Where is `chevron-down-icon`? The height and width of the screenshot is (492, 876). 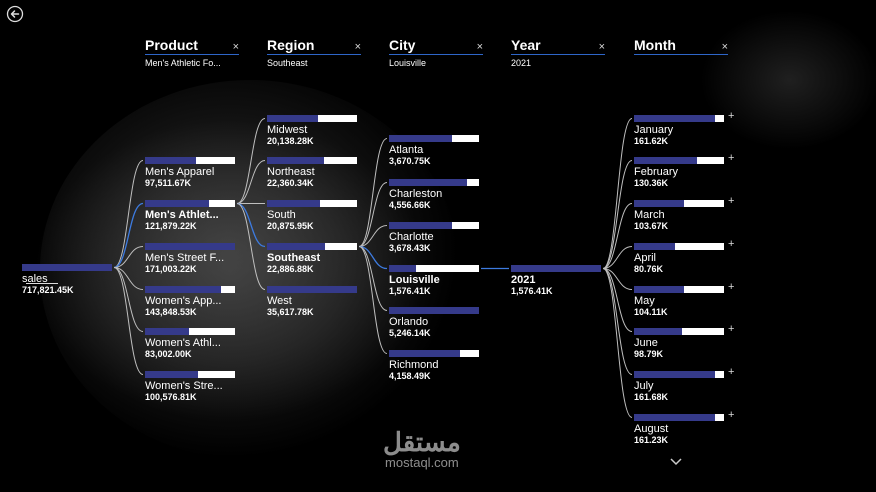 chevron-down-icon is located at coordinates (676, 462).